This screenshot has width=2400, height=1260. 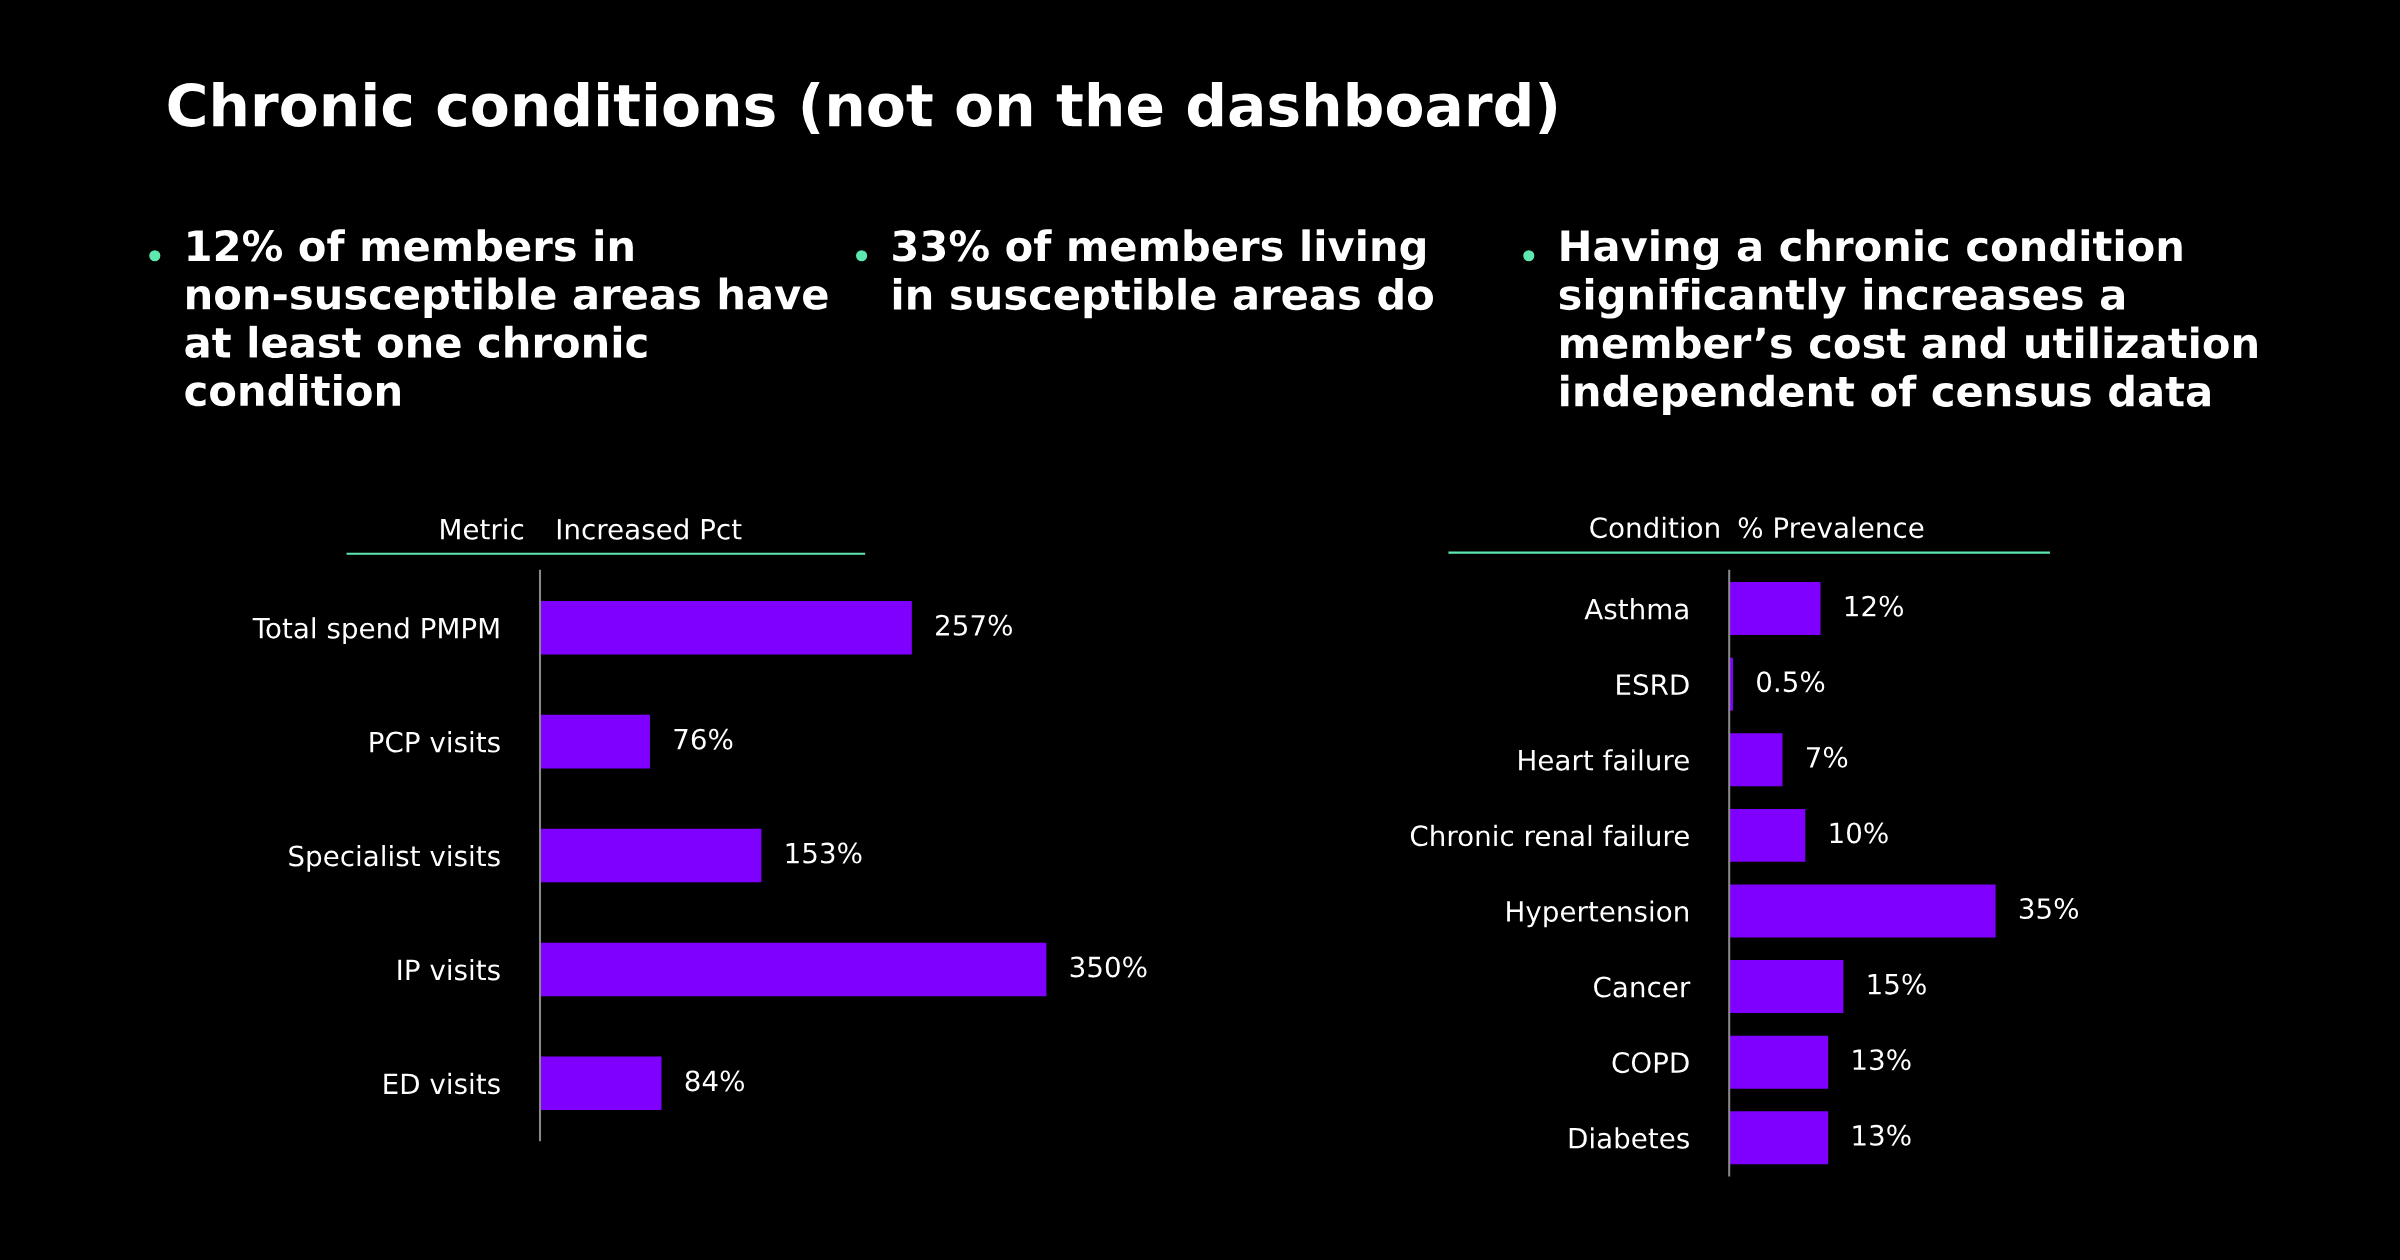 I want to click on y-tick-label: Chronic renal failure, so click(x=1549, y=835).